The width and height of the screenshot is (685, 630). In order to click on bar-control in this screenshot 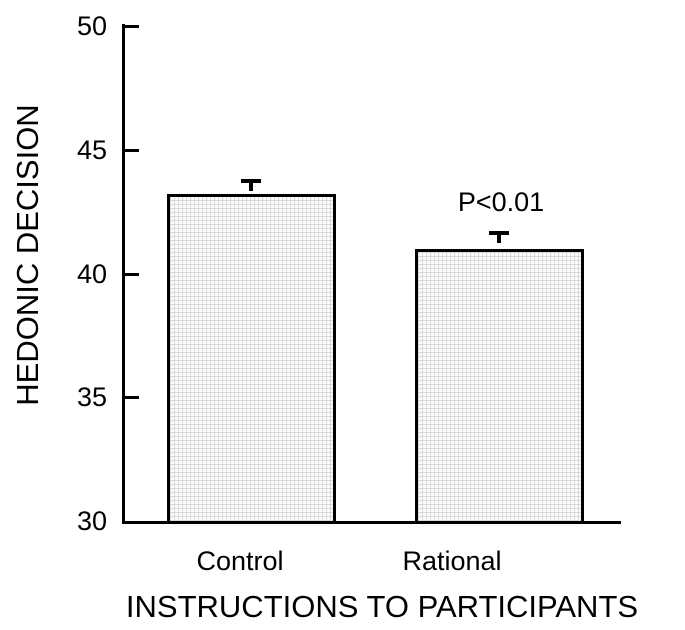, I will do `click(251, 359)`.